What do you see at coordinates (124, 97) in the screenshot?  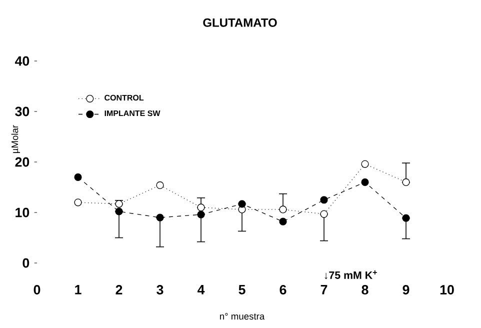 I see `legend-label: CONTROL` at bounding box center [124, 97].